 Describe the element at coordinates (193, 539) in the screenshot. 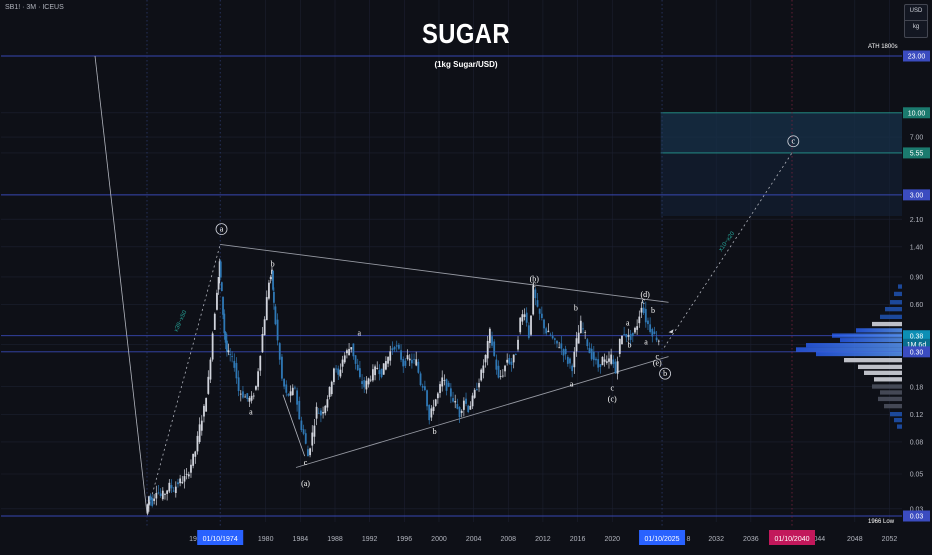

I see `x-axis-label: 19` at that location.